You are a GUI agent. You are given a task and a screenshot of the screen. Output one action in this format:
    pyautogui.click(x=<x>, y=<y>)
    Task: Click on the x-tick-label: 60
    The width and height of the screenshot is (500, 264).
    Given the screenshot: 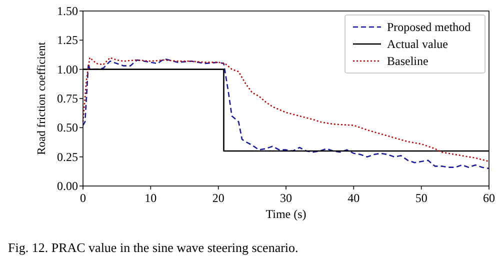 What is the action you would take?
    pyautogui.click(x=489, y=198)
    